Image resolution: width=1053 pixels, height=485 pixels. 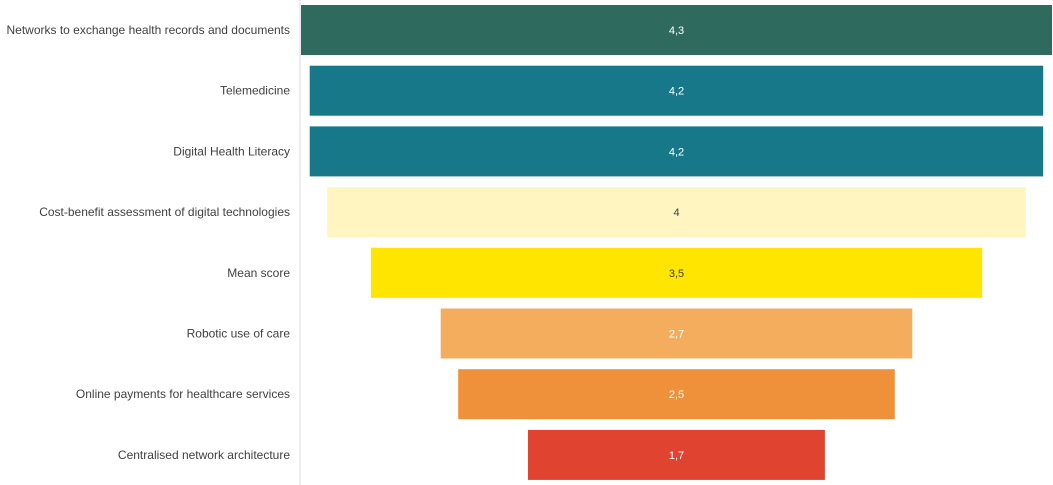 I want to click on data-label: 3,5, so click(x=676, y=274).